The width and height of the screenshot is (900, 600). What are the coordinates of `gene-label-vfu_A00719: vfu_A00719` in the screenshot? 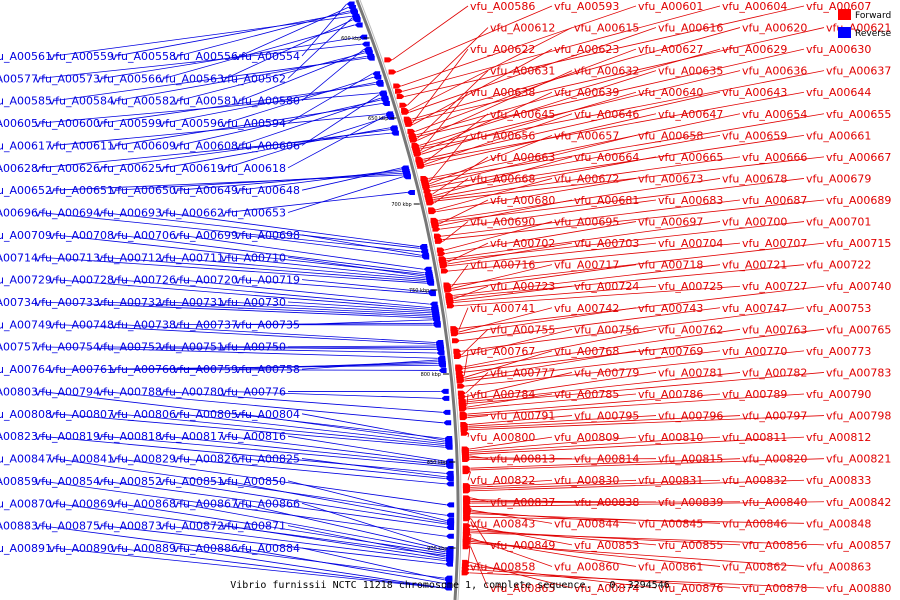 It's located at (267, 280).